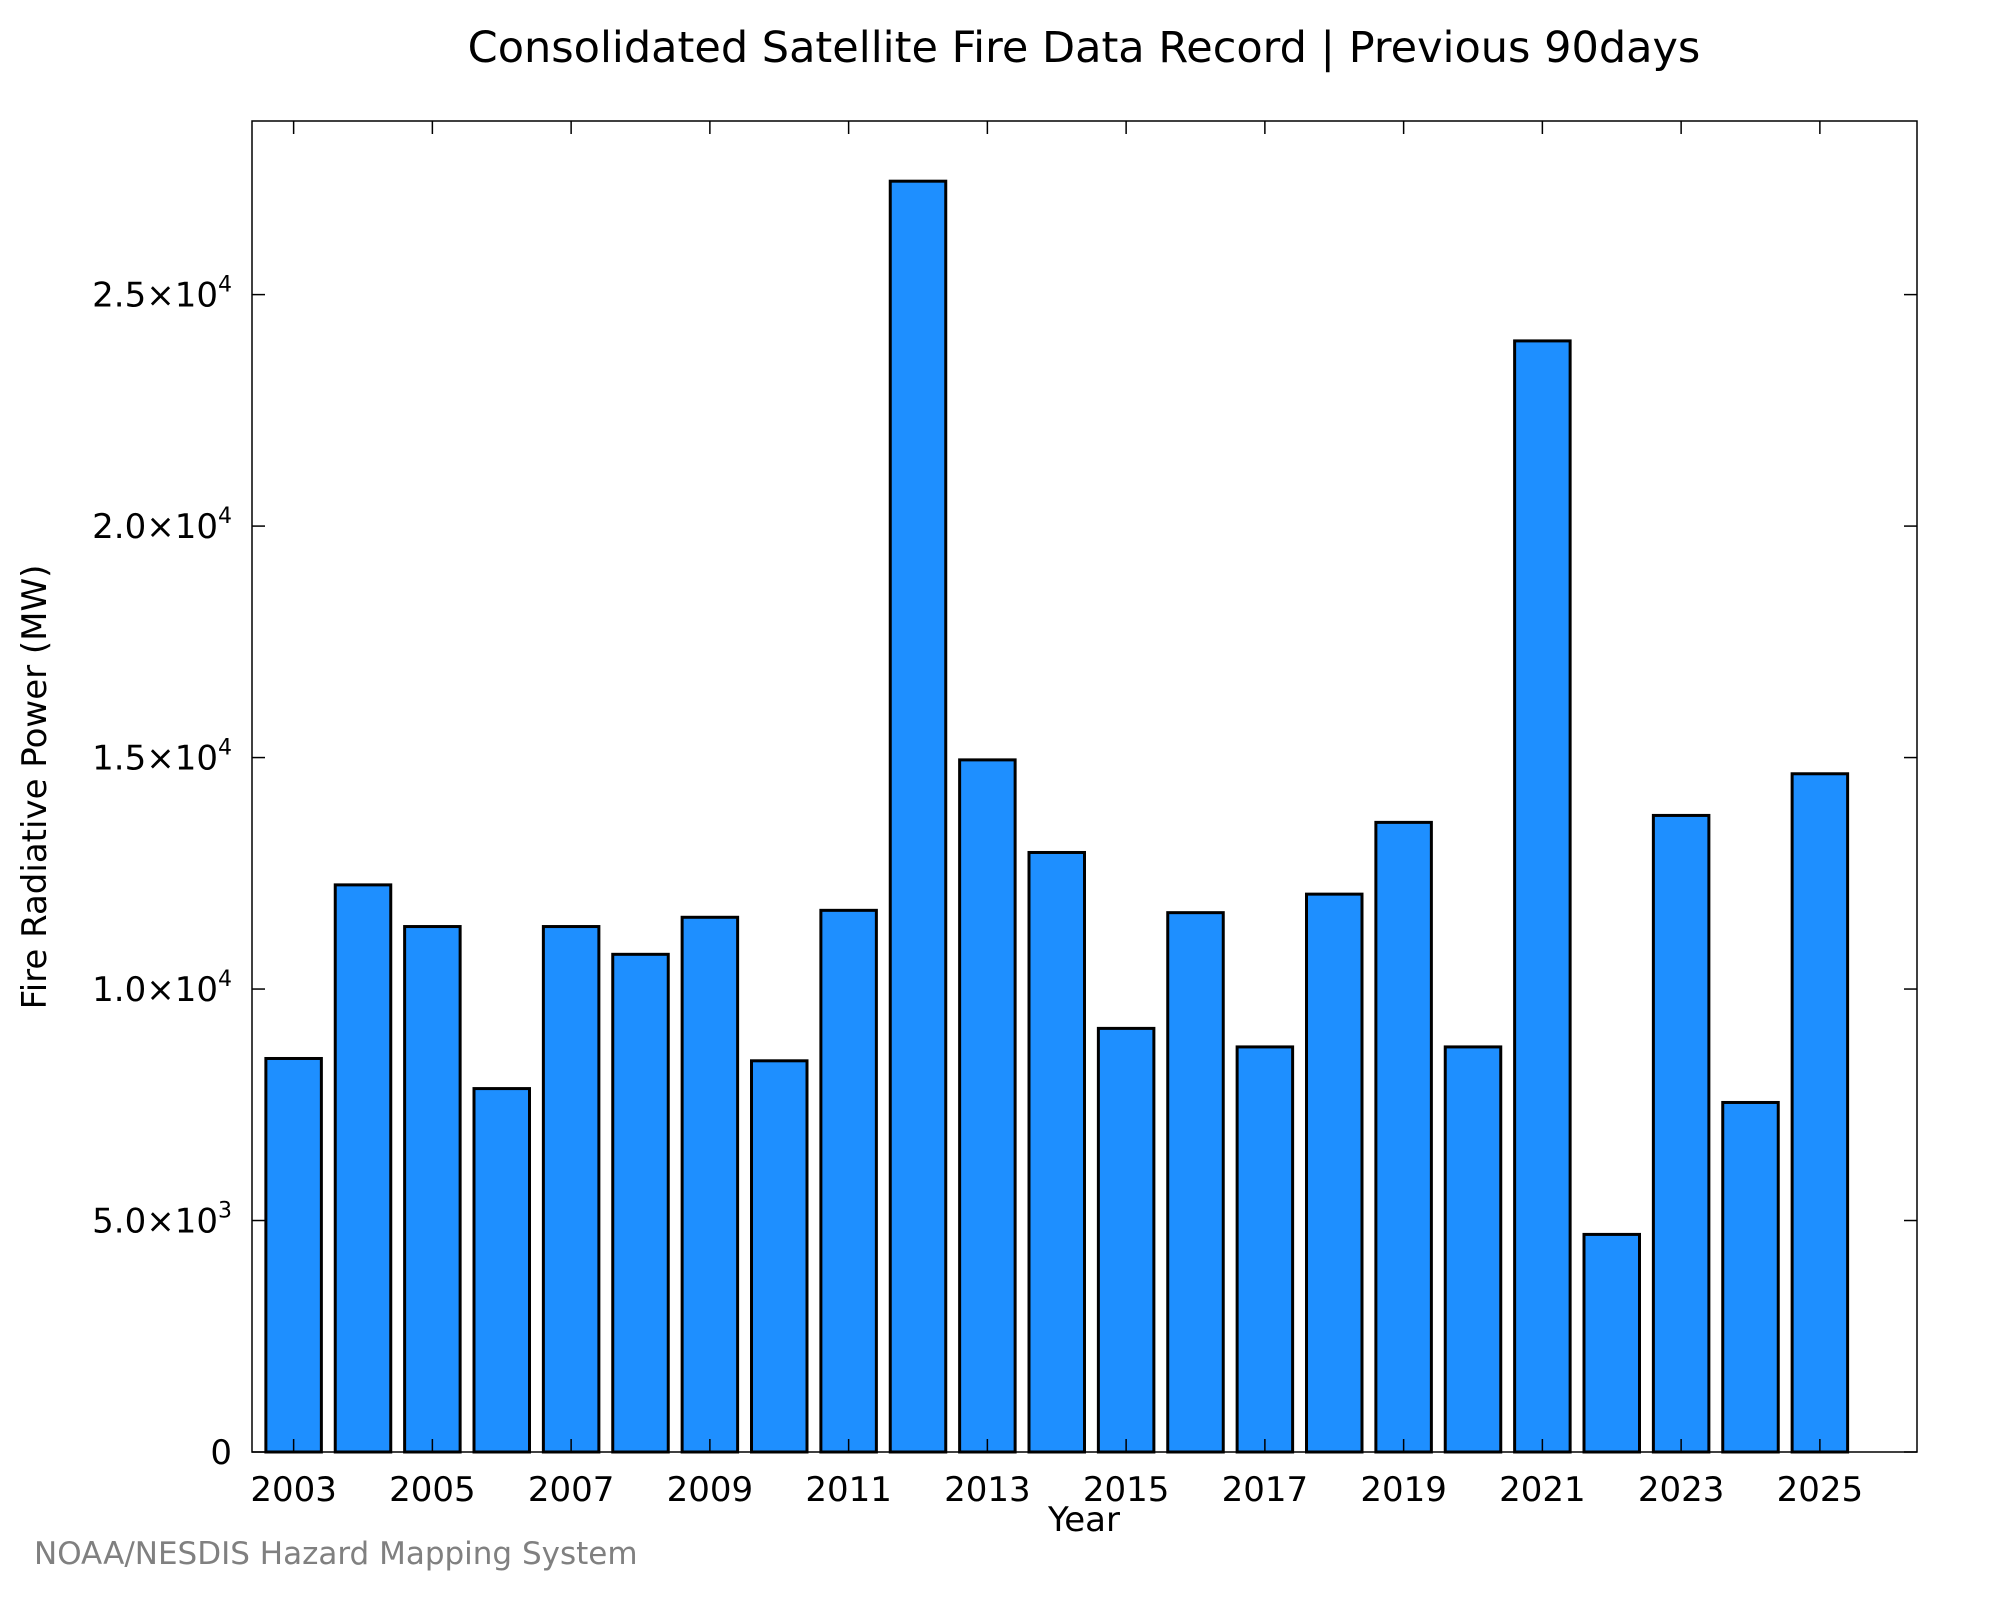 The height and width of the screenshot is (1600, 2000). Describe the element at coordinates (1820, 1113) in the screenshot. I see `bar-2025` at that location.